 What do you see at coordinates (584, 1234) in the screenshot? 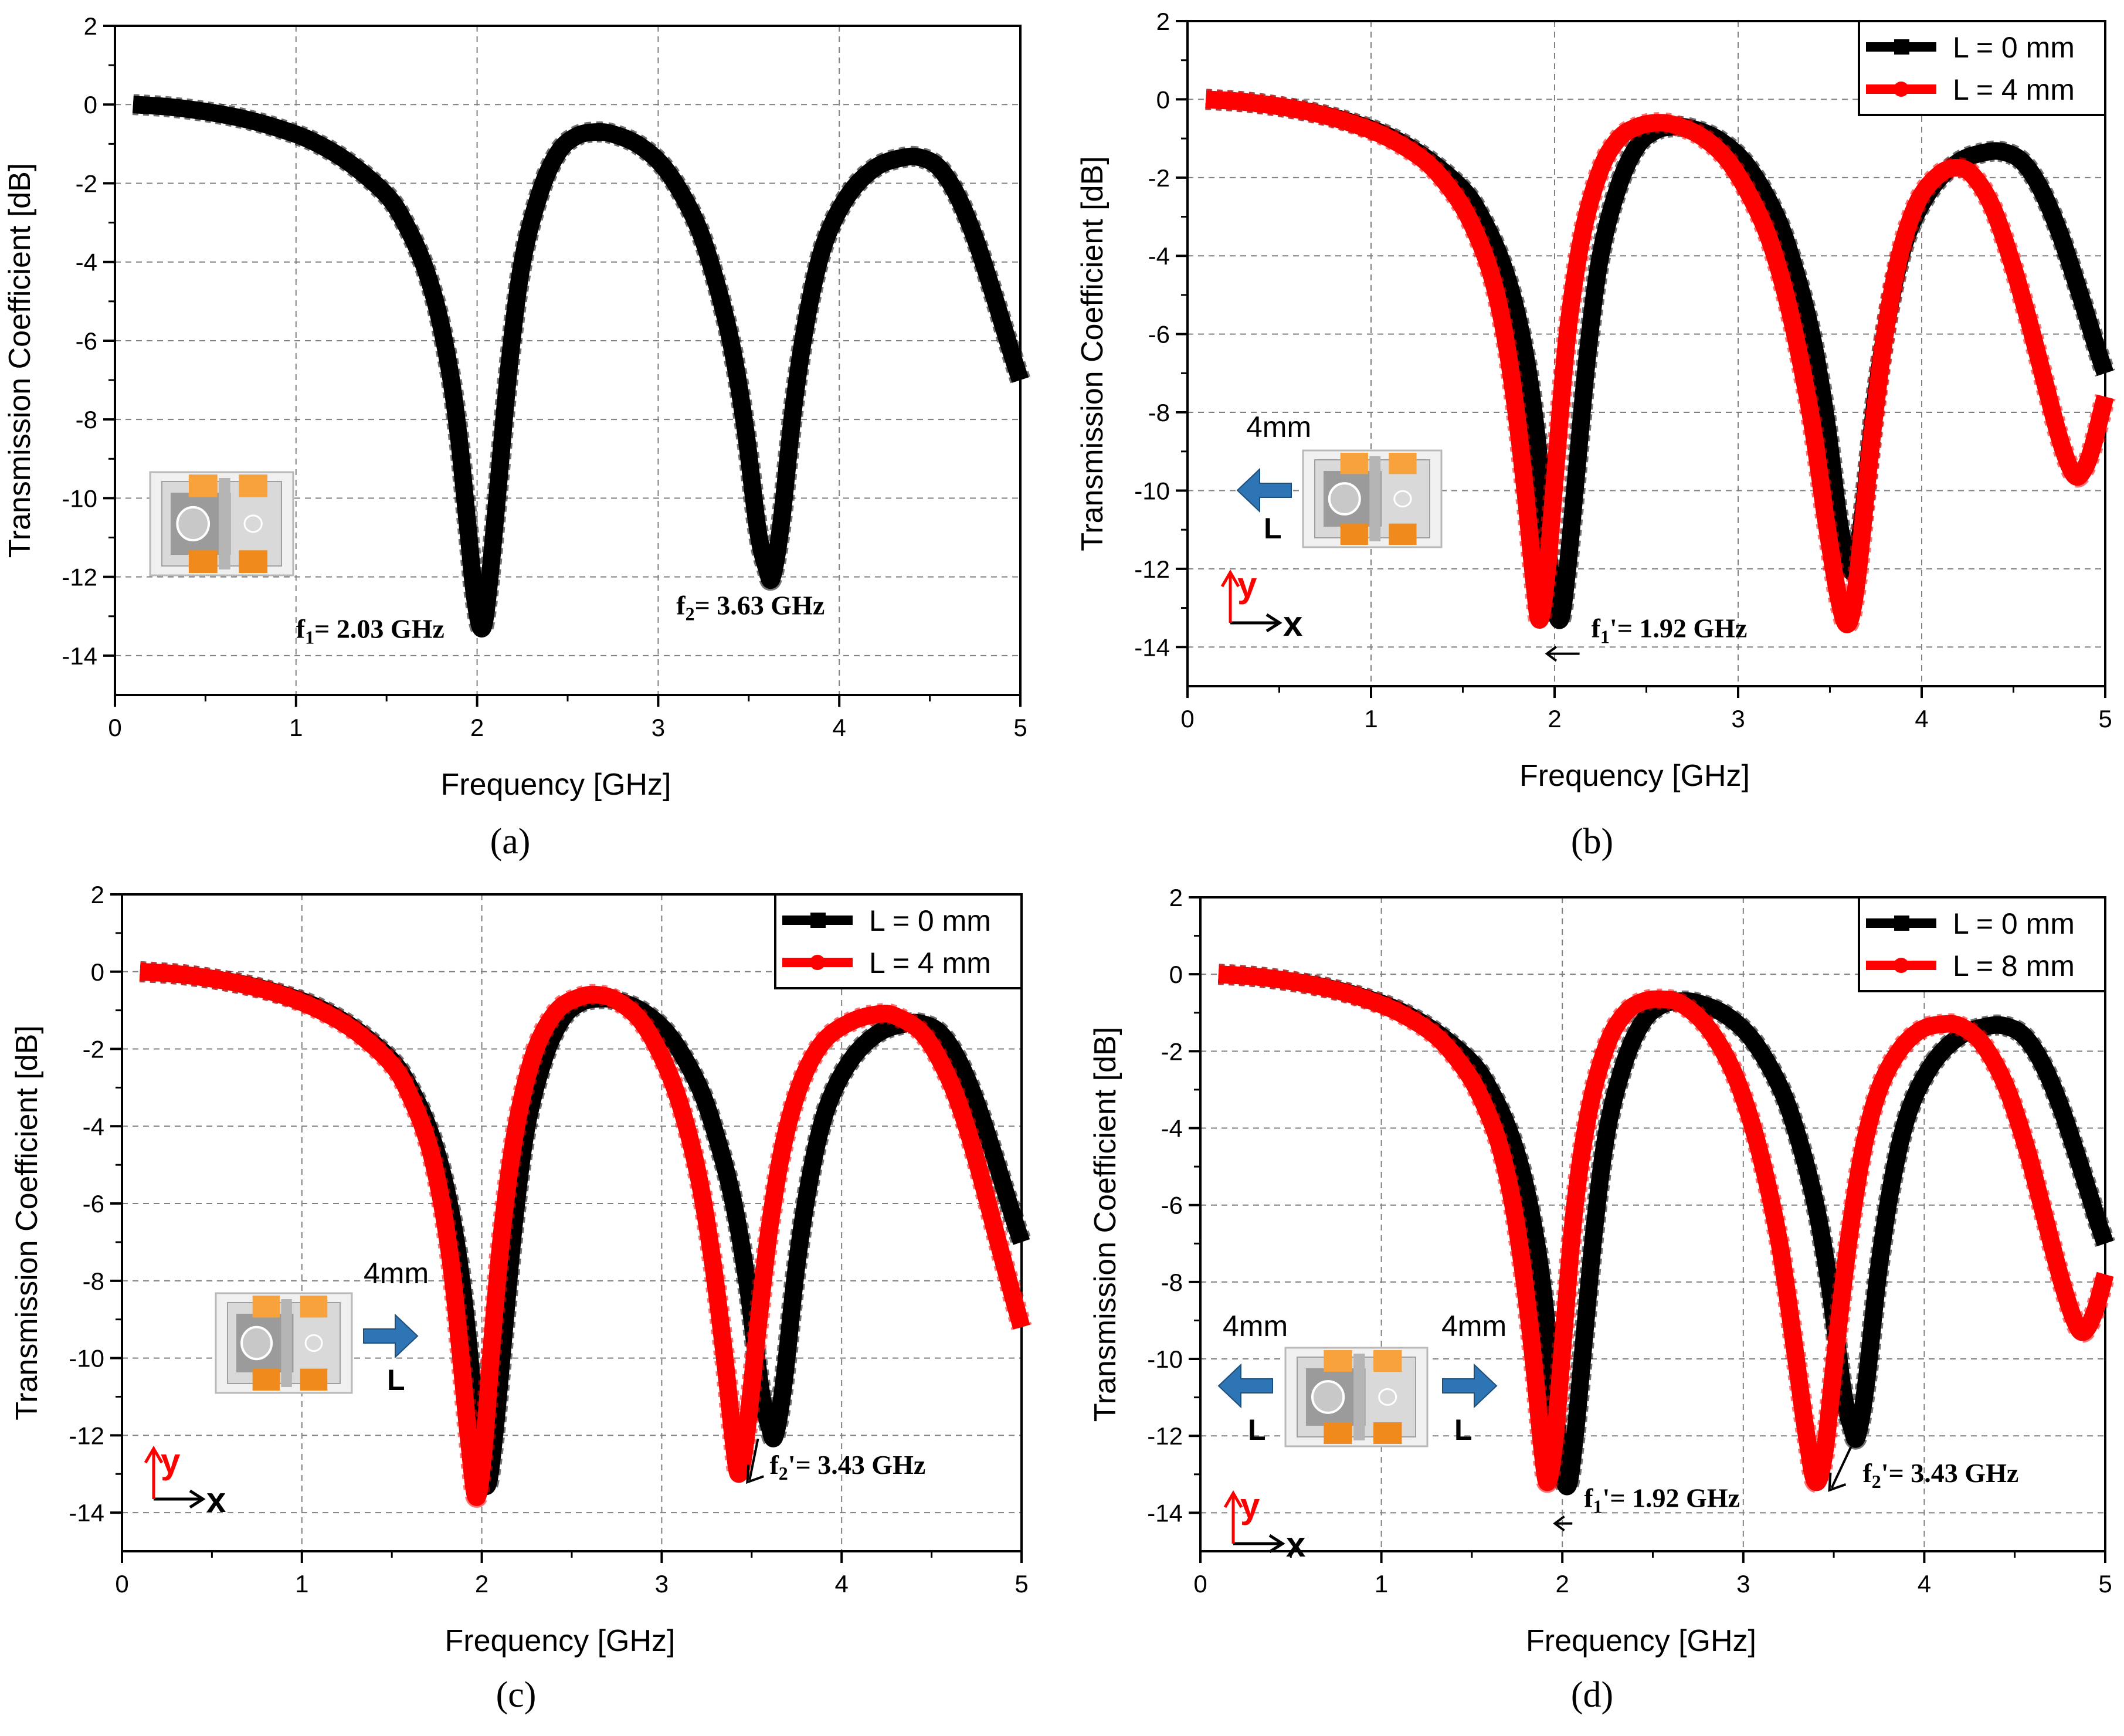
I see `series-line` at bounding box center [584, 1234].